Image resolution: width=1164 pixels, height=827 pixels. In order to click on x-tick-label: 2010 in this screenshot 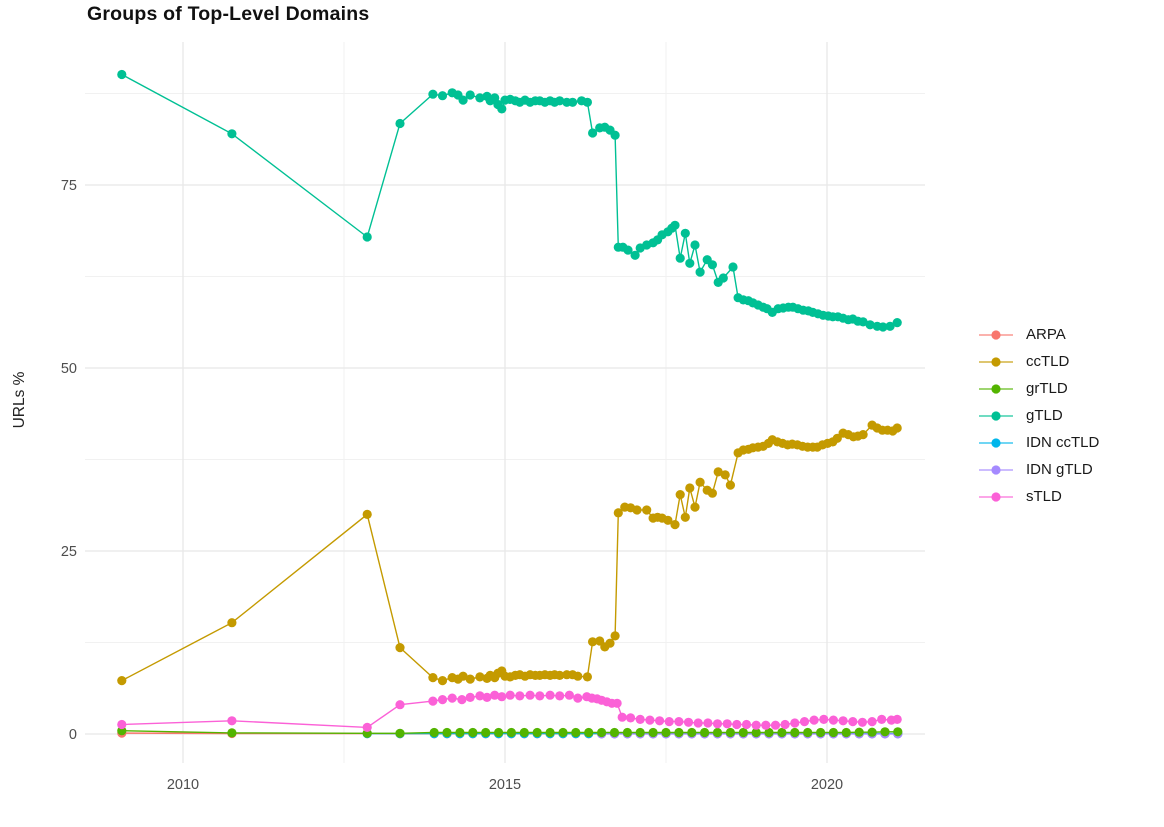, I will do `click(183, 785)`.